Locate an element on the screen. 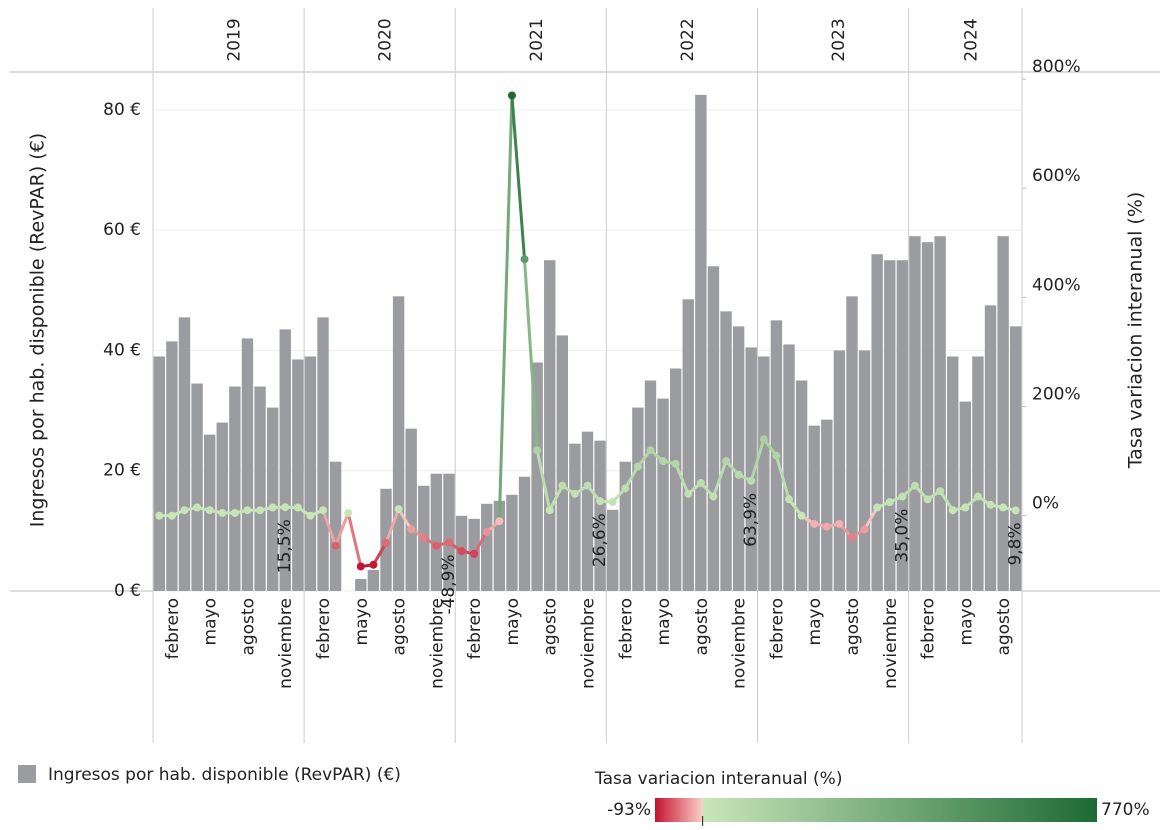 This screenshot has height=830, width=1160. y-tick-label: 0 € is located at coordinates (127, 591).